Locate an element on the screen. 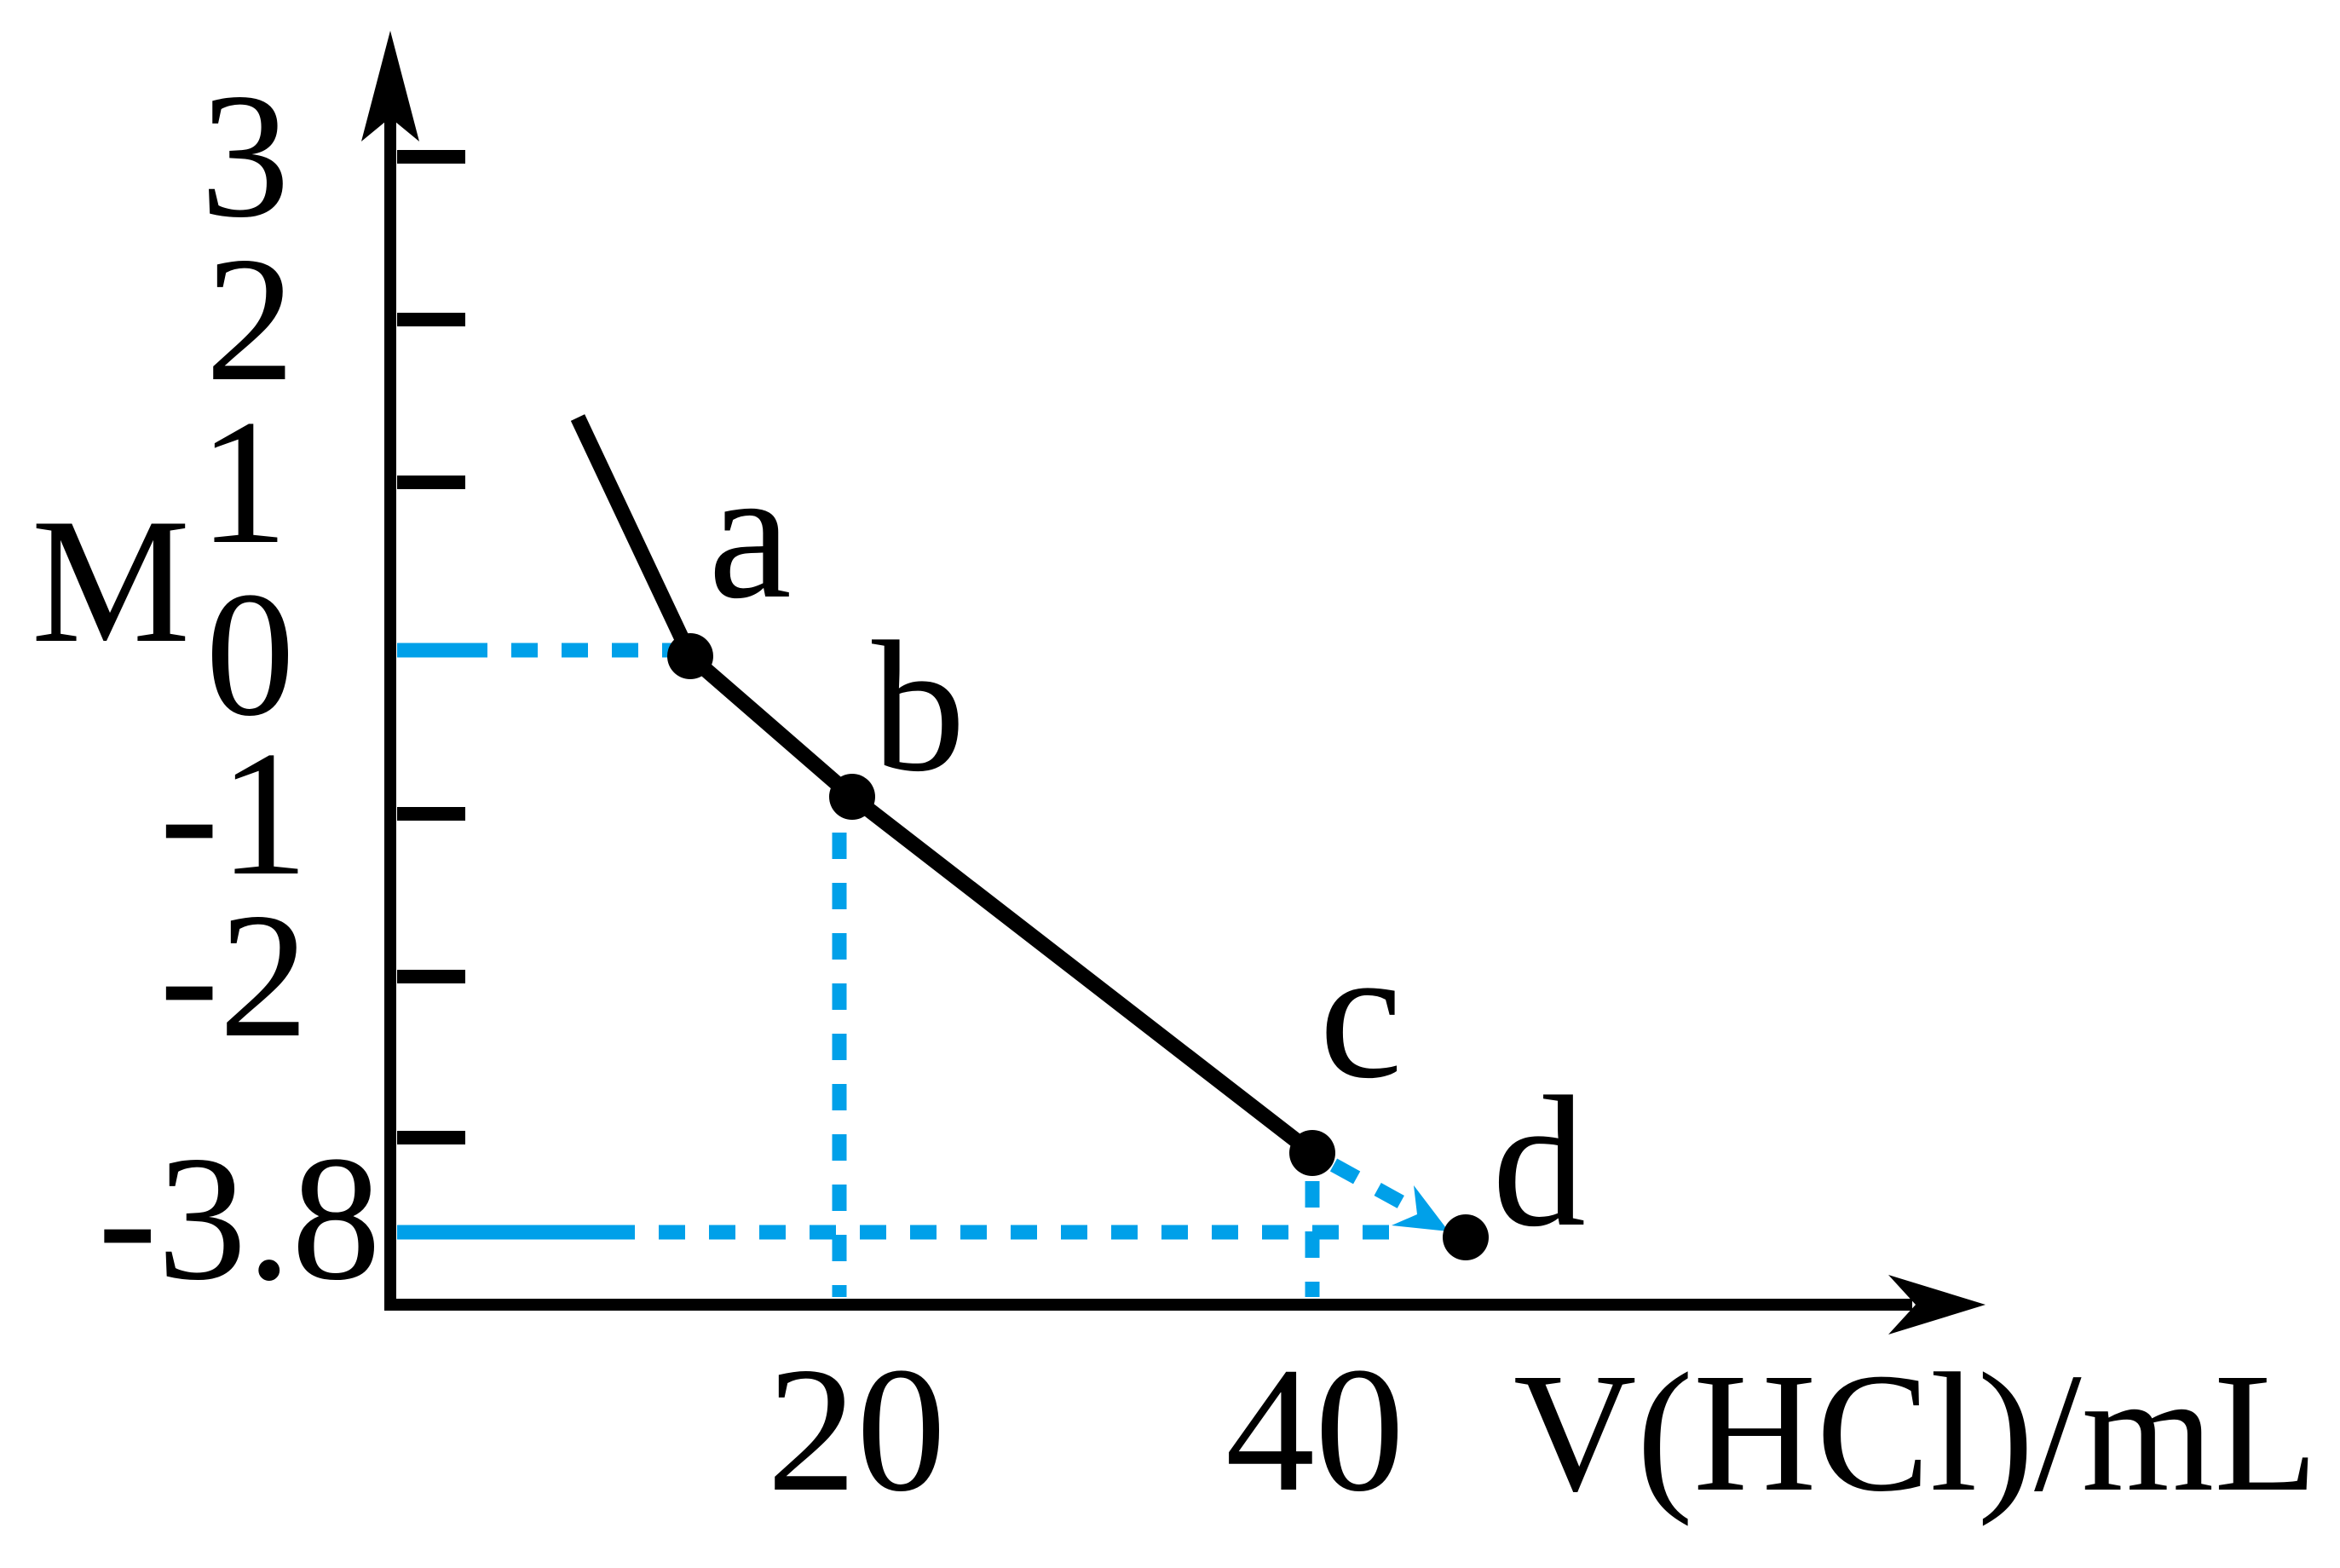  x-tick-label-20: 20 is located at coordinates (857, 1430).